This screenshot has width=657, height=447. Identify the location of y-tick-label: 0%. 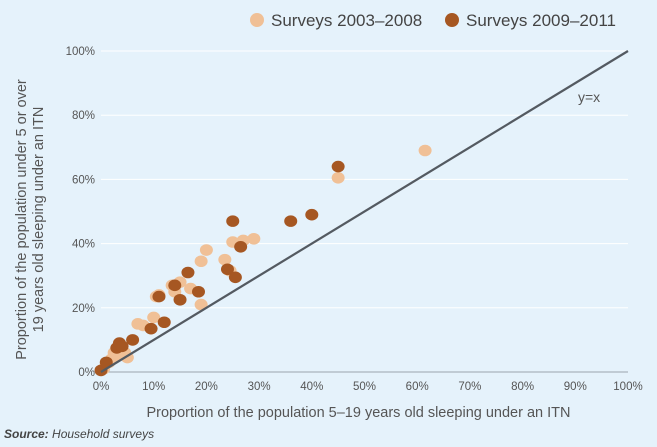
(86, 373).